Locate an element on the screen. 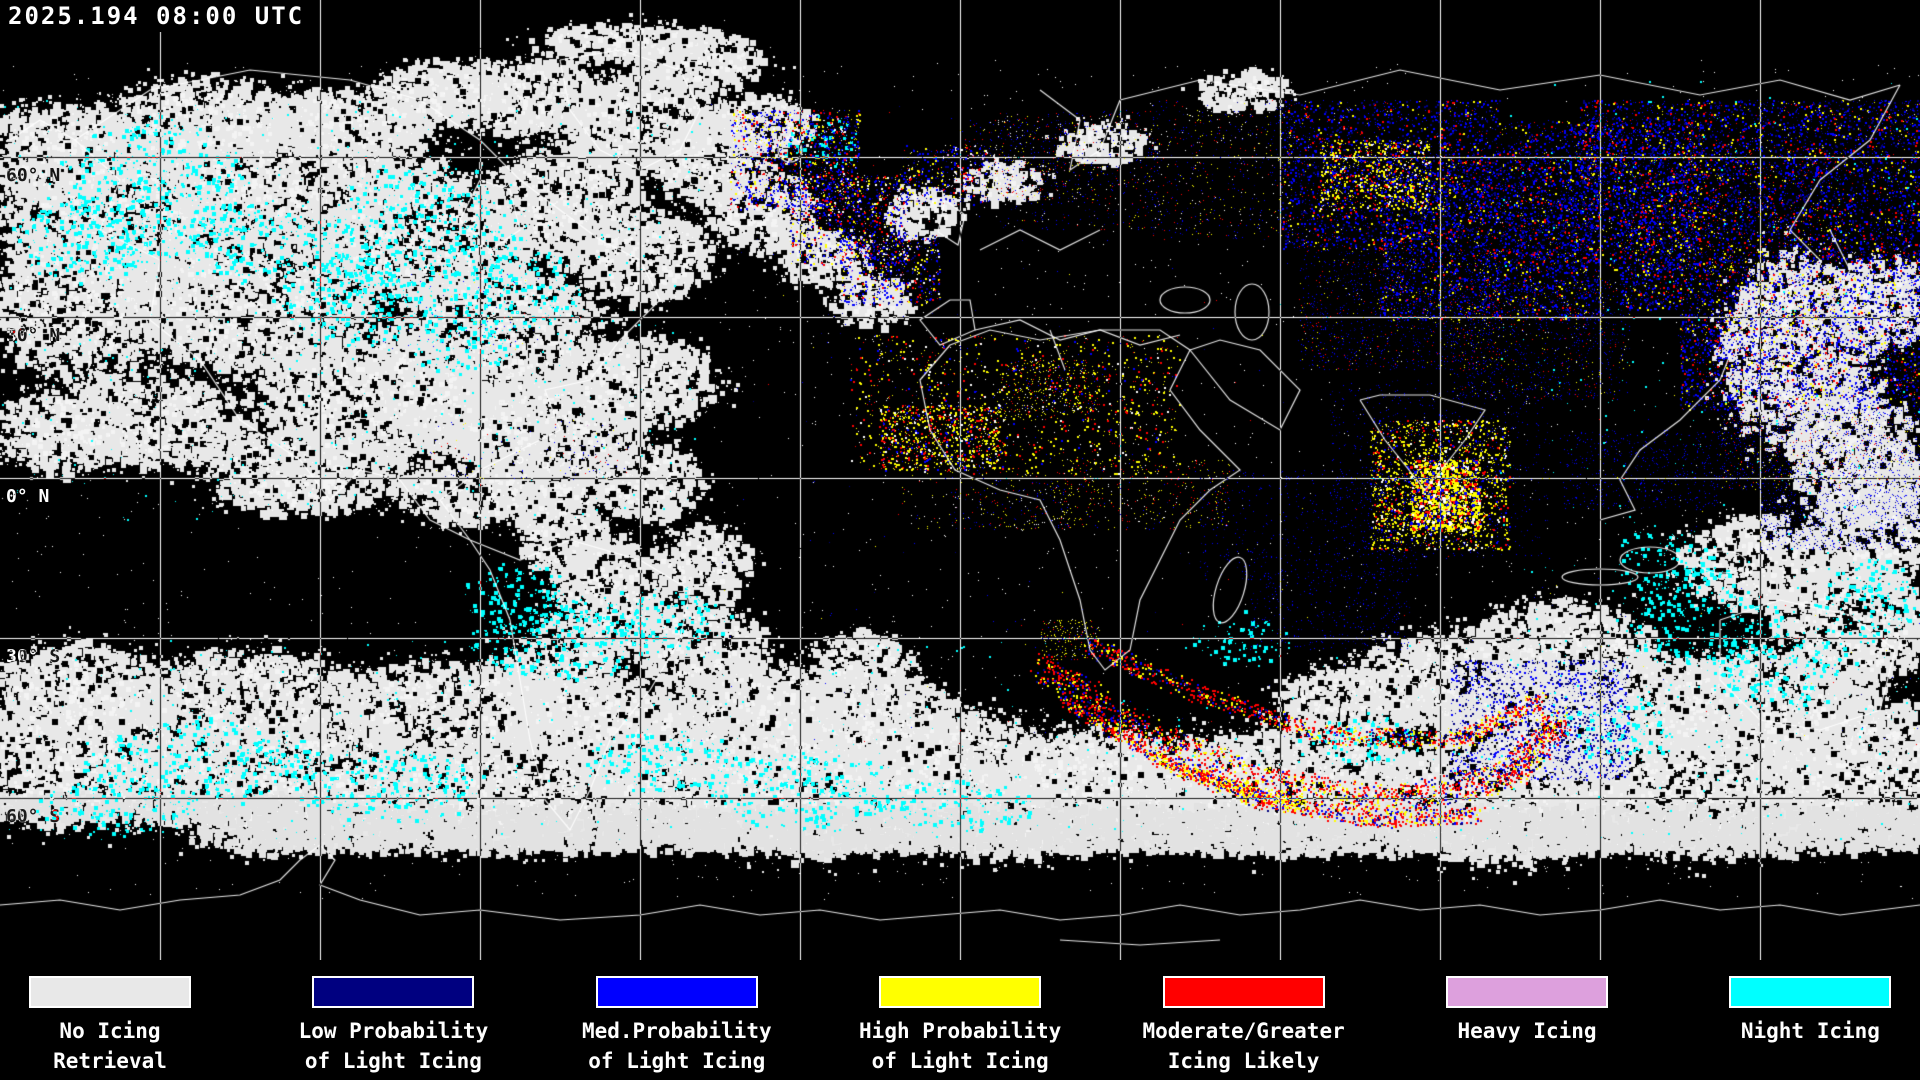 The width and height of the screenshot is (1920, 1080). no-icing-label: No Icing Retrieval is located at coordinates (110, 1046).